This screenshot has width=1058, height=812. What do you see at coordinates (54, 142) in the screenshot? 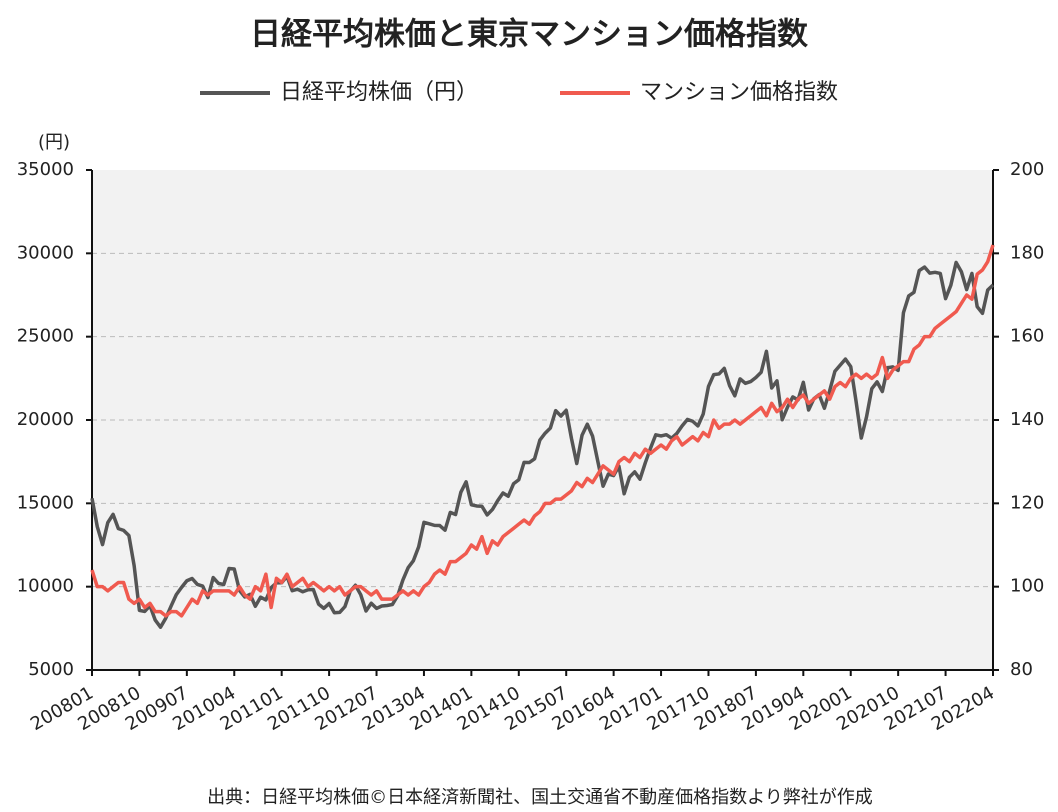
I see `y-axis-label: (円)` at bounding box center [54, 142].